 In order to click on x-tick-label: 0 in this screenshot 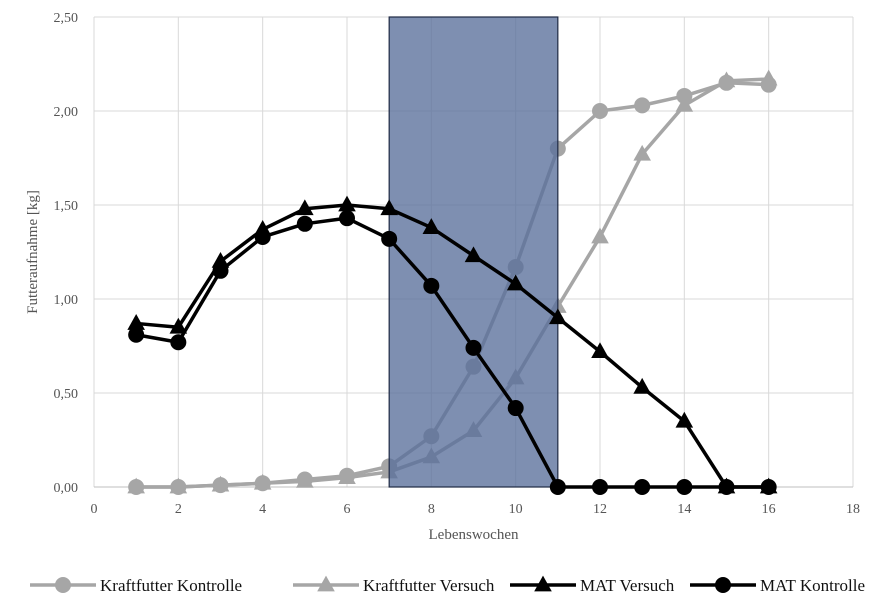, I will do `click(94, 509)`.